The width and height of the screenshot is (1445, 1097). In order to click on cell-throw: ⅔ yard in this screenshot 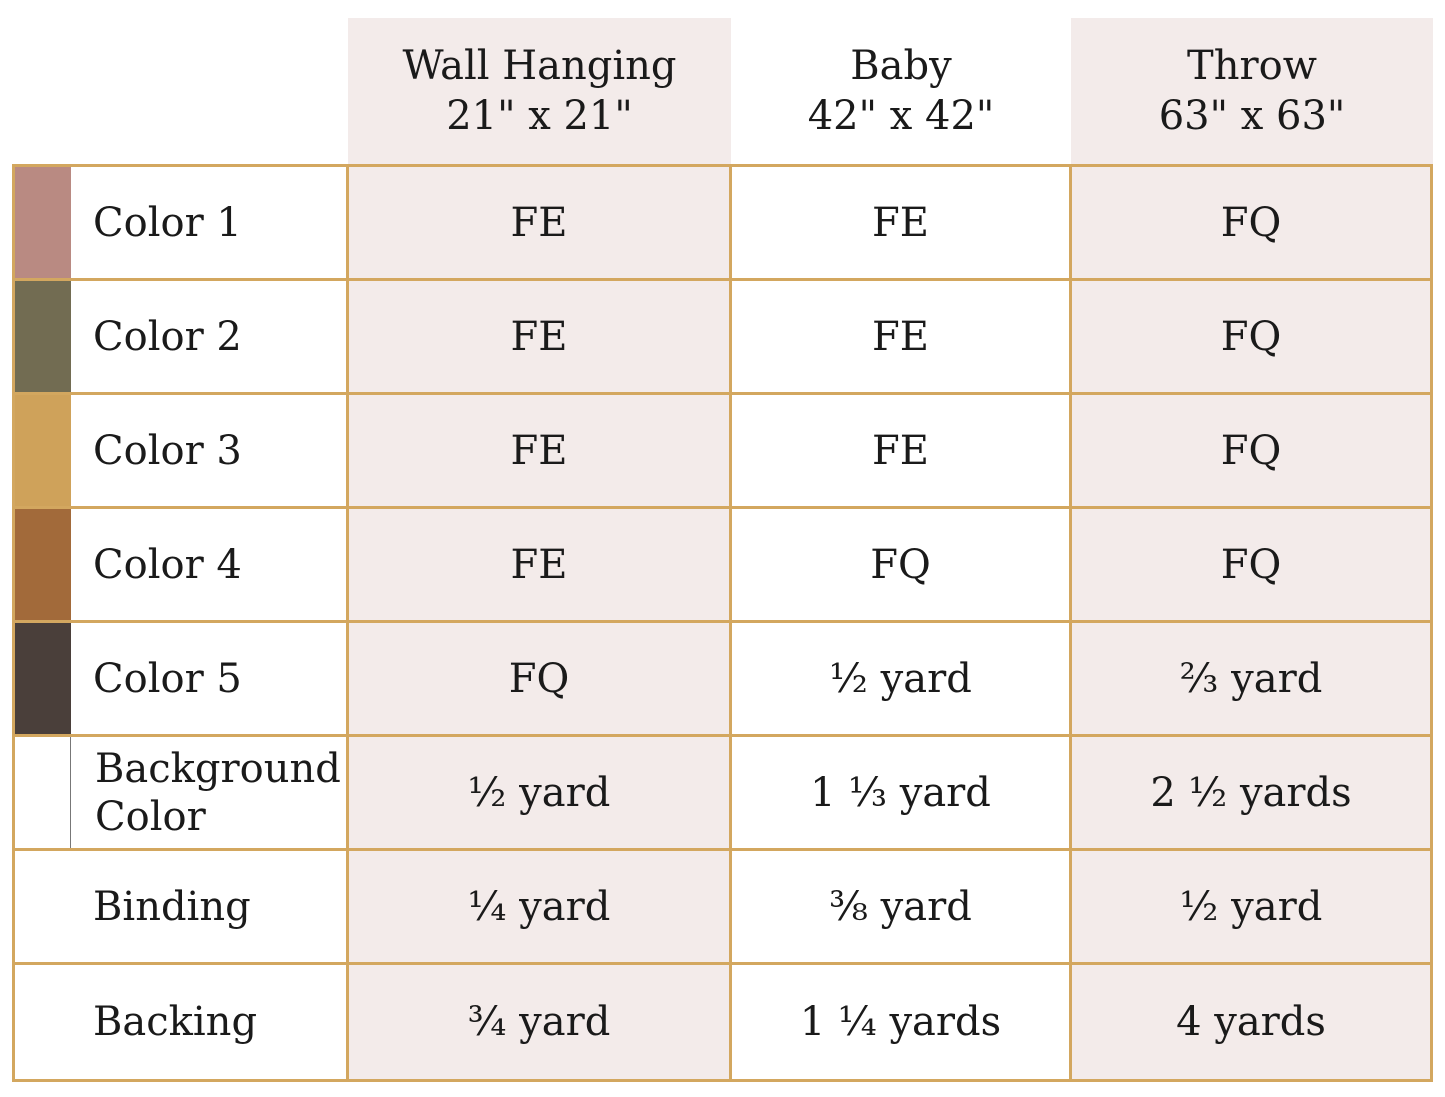, I will do `click(1251, 678)`.